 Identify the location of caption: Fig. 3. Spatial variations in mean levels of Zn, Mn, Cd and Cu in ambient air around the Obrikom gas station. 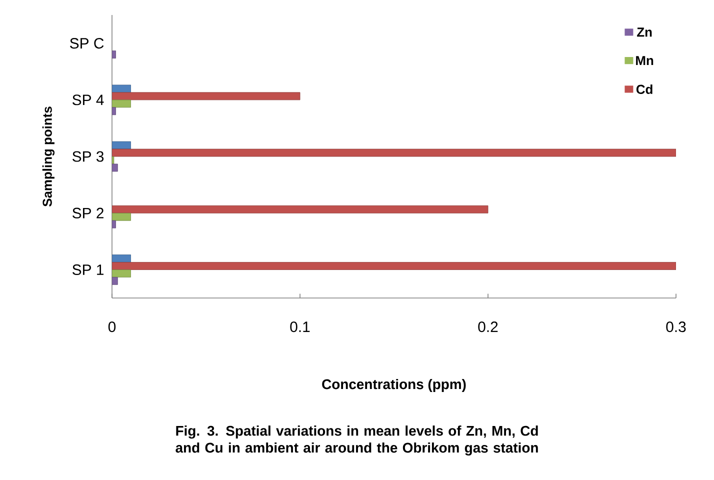
(357, 441).